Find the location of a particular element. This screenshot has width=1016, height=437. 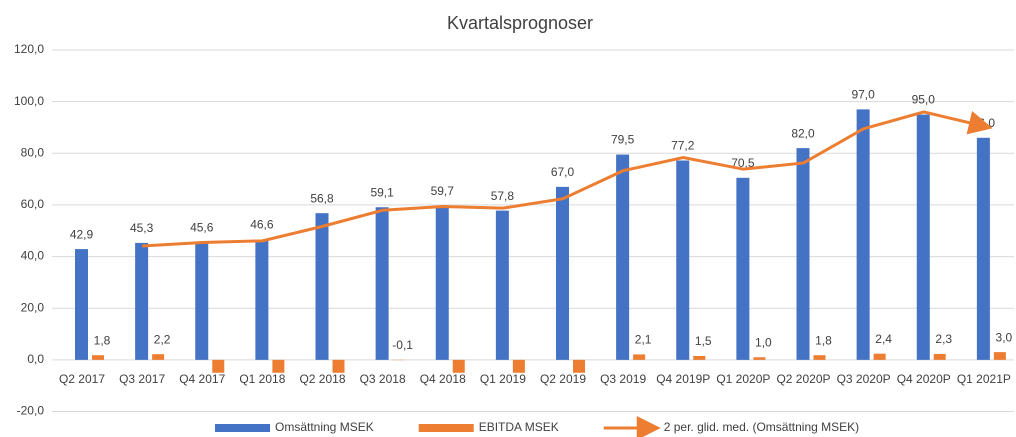

x-tick-label: Q1 2019 is located at coordinates (503, 379).